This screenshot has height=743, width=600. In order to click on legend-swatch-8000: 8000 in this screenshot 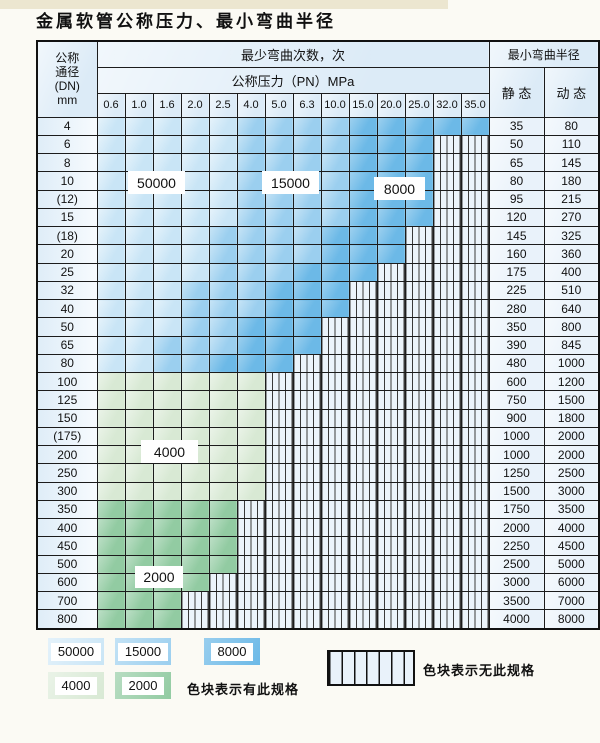, I will do `click(232, 651)`.